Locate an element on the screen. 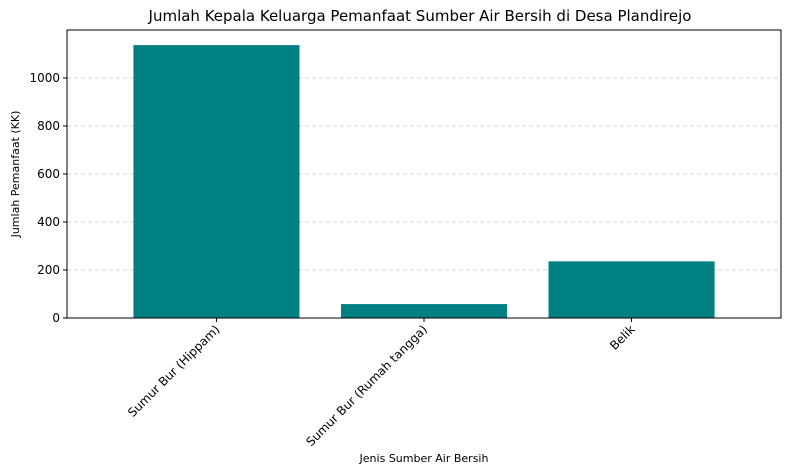 This screenshot has width=794, height=476. y-tick-label: 400 is located at coordinates (48, 222).